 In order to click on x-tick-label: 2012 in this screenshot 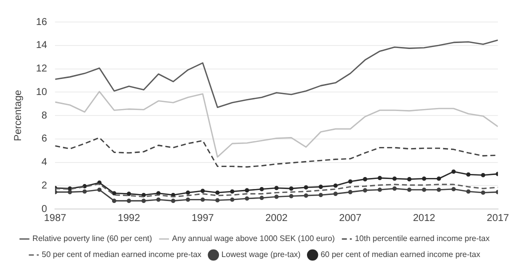, I will do `click(424, 218)`.